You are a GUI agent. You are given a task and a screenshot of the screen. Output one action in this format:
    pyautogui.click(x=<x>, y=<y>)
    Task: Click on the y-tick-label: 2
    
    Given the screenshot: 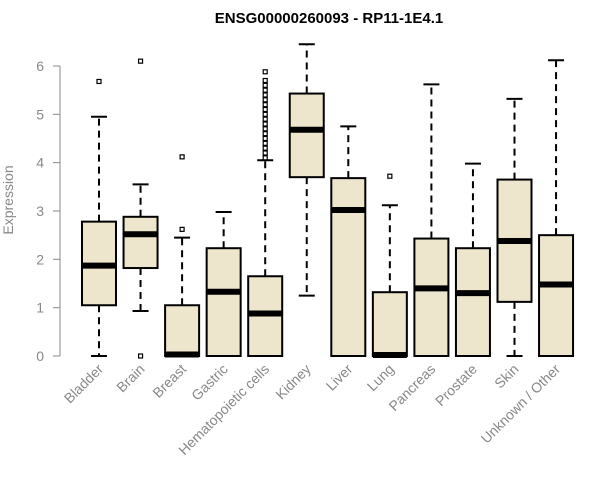 What is the action you would take?
    pyautogui.click(x=40, y=259)
    